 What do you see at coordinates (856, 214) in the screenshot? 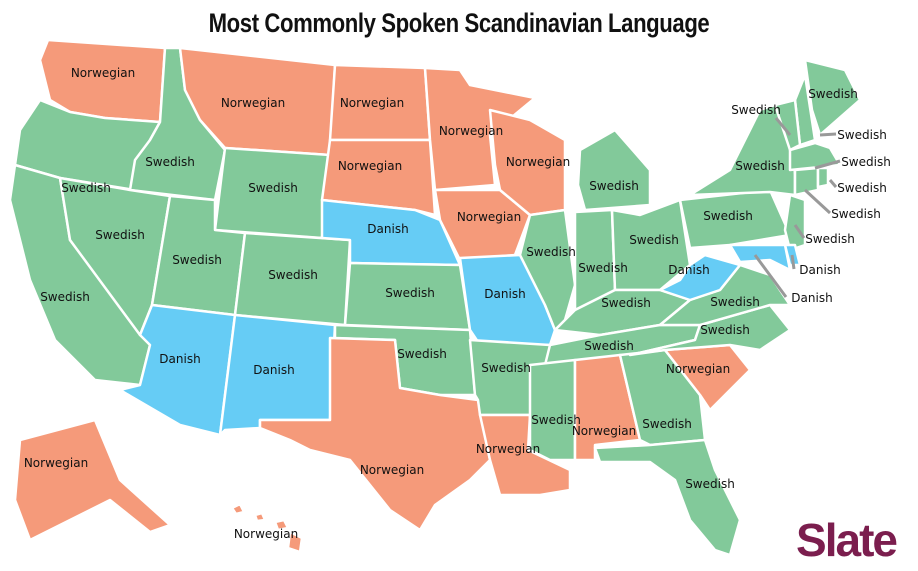
I see `state-label-ct: Swedish` at bounding box center [856, 214].